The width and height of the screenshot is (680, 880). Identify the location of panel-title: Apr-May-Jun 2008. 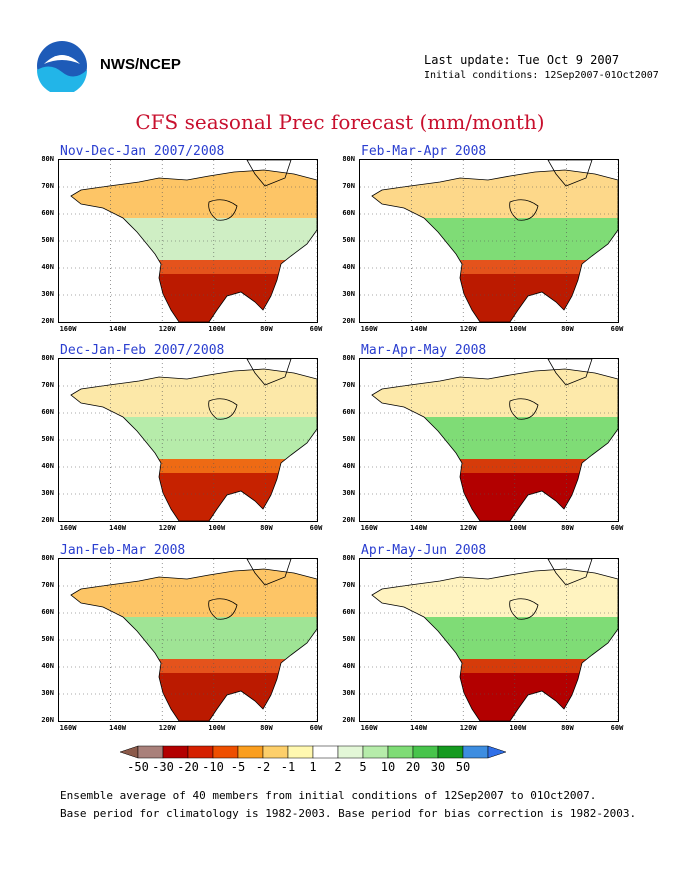
(424, 550).